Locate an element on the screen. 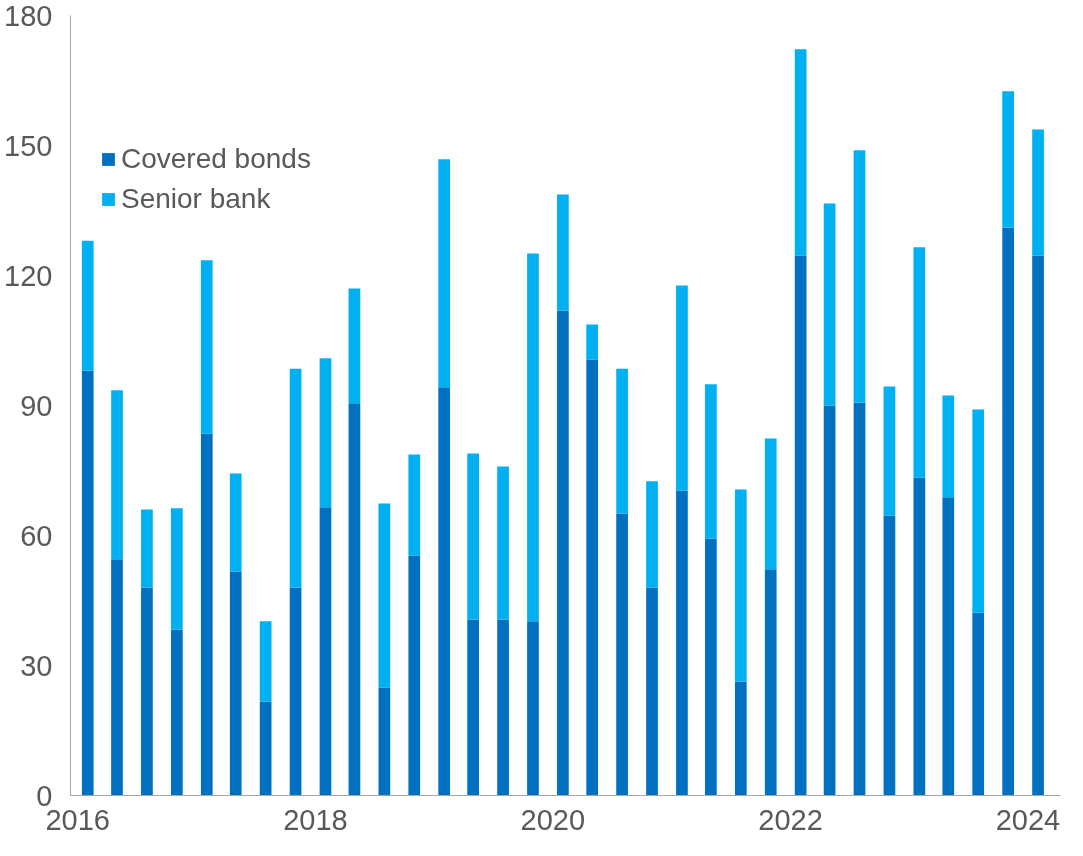  y-tick-label: 90 is located at coordinates (36, 405).